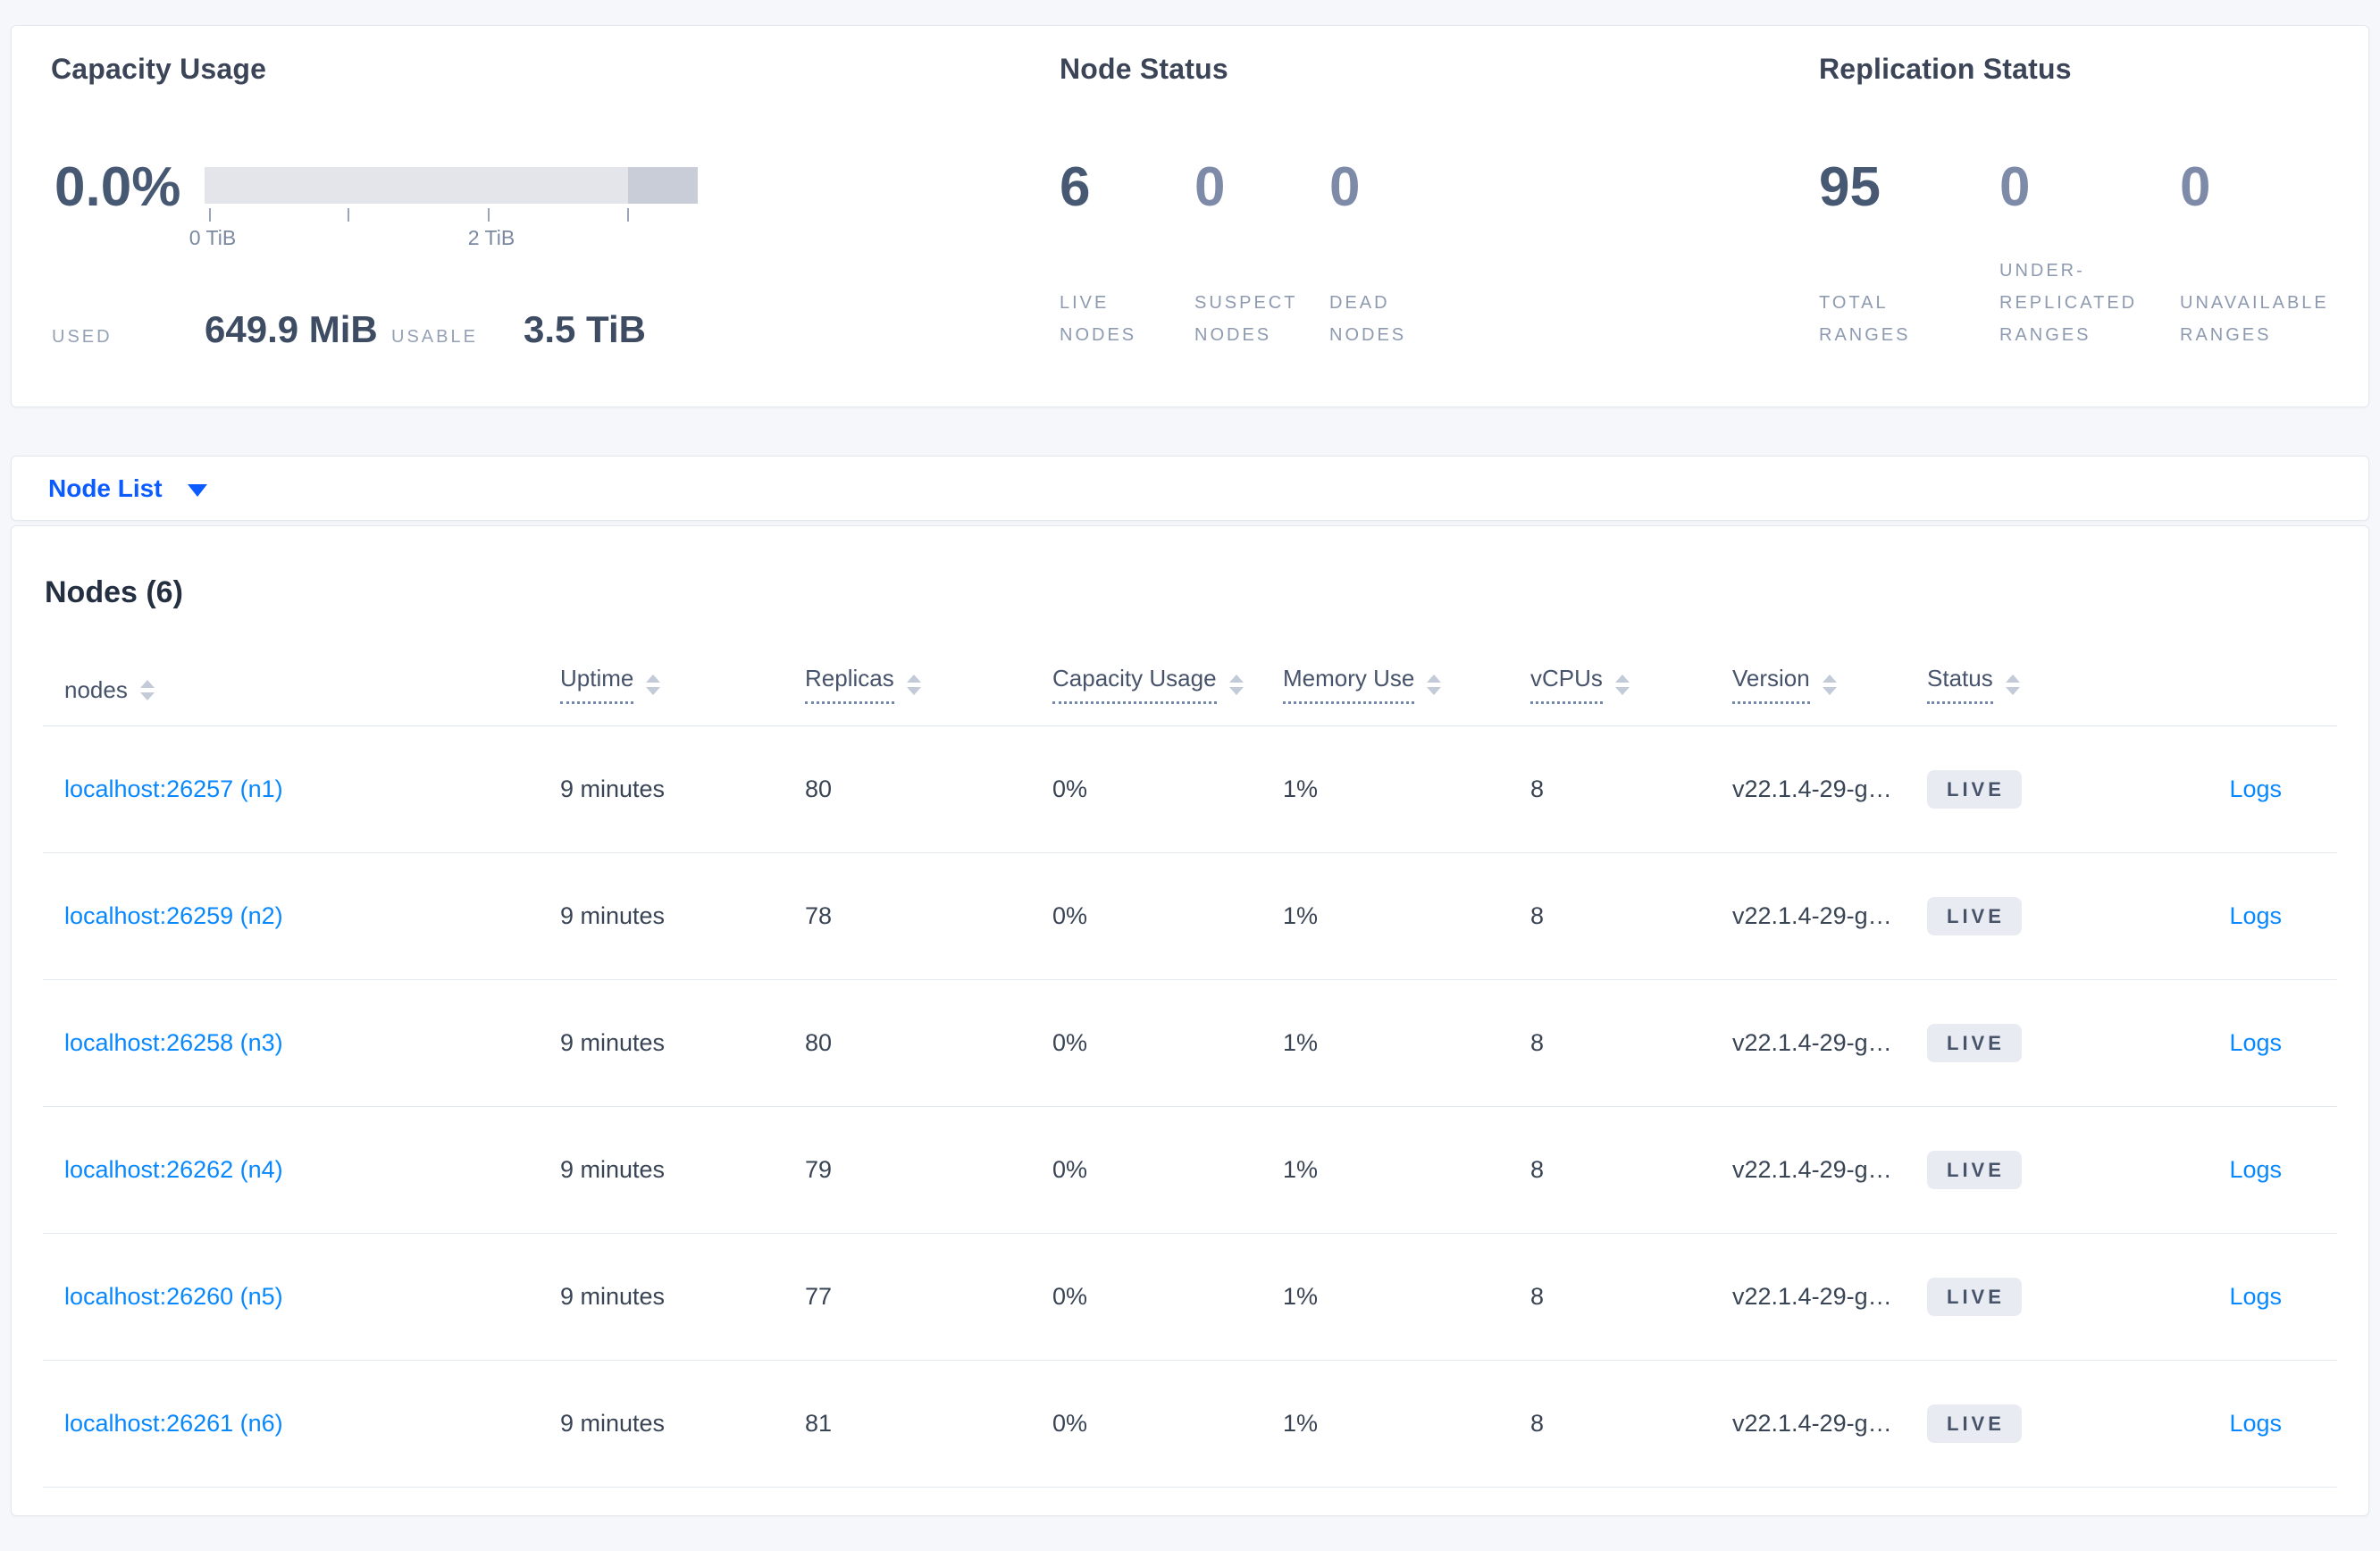 Image resolution: width=2380 pixels, height=1551 pixels. I want to click on replicas-cell: 78, so click(819, 915).